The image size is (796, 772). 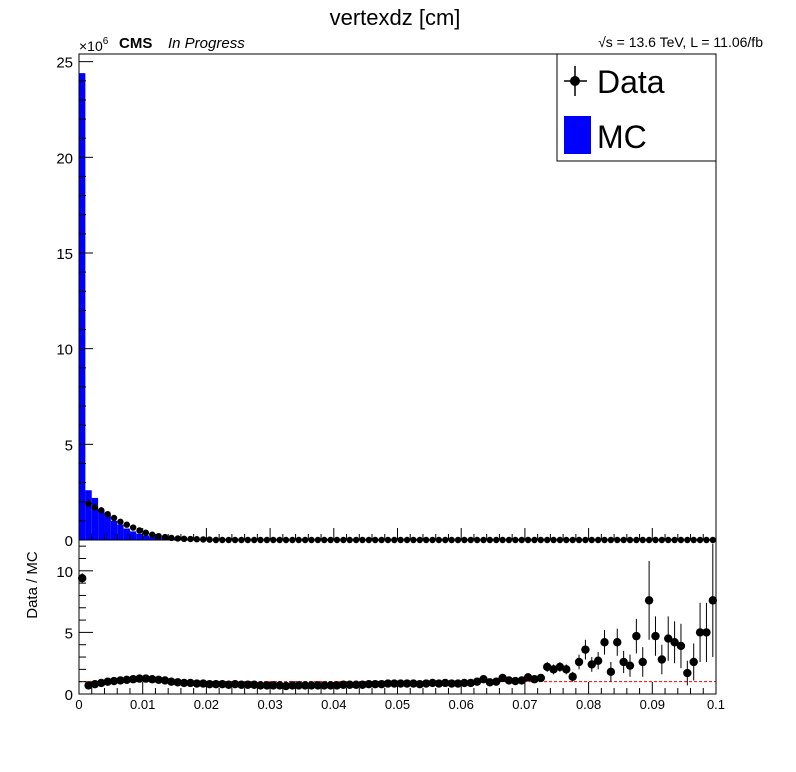 I want to click on y-tick-label: 15, so click(x=64, y=254).